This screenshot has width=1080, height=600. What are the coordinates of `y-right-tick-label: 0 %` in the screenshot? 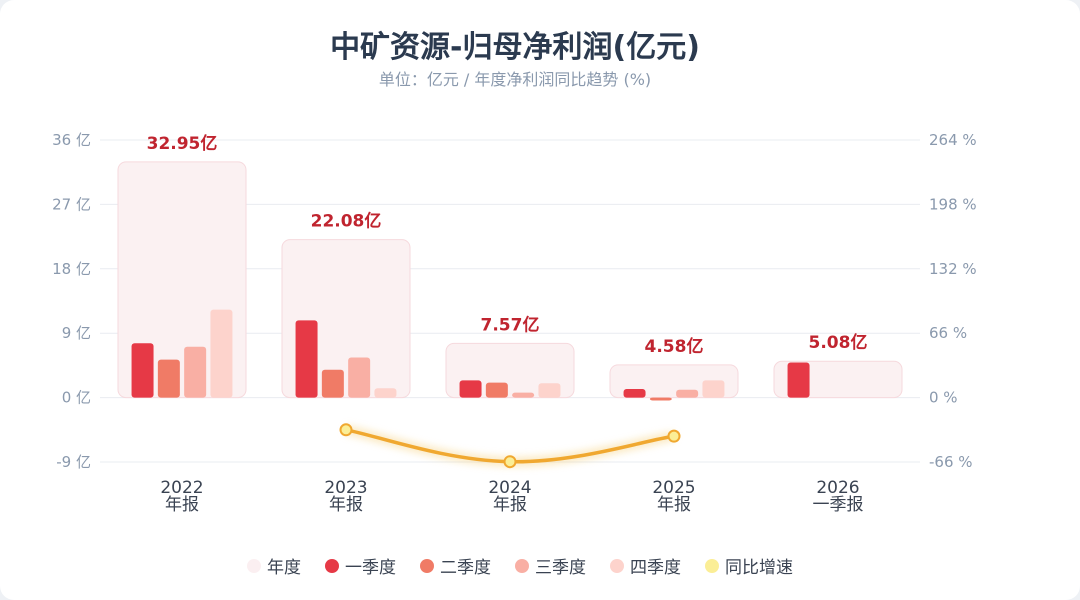 It's located at (943, 398).